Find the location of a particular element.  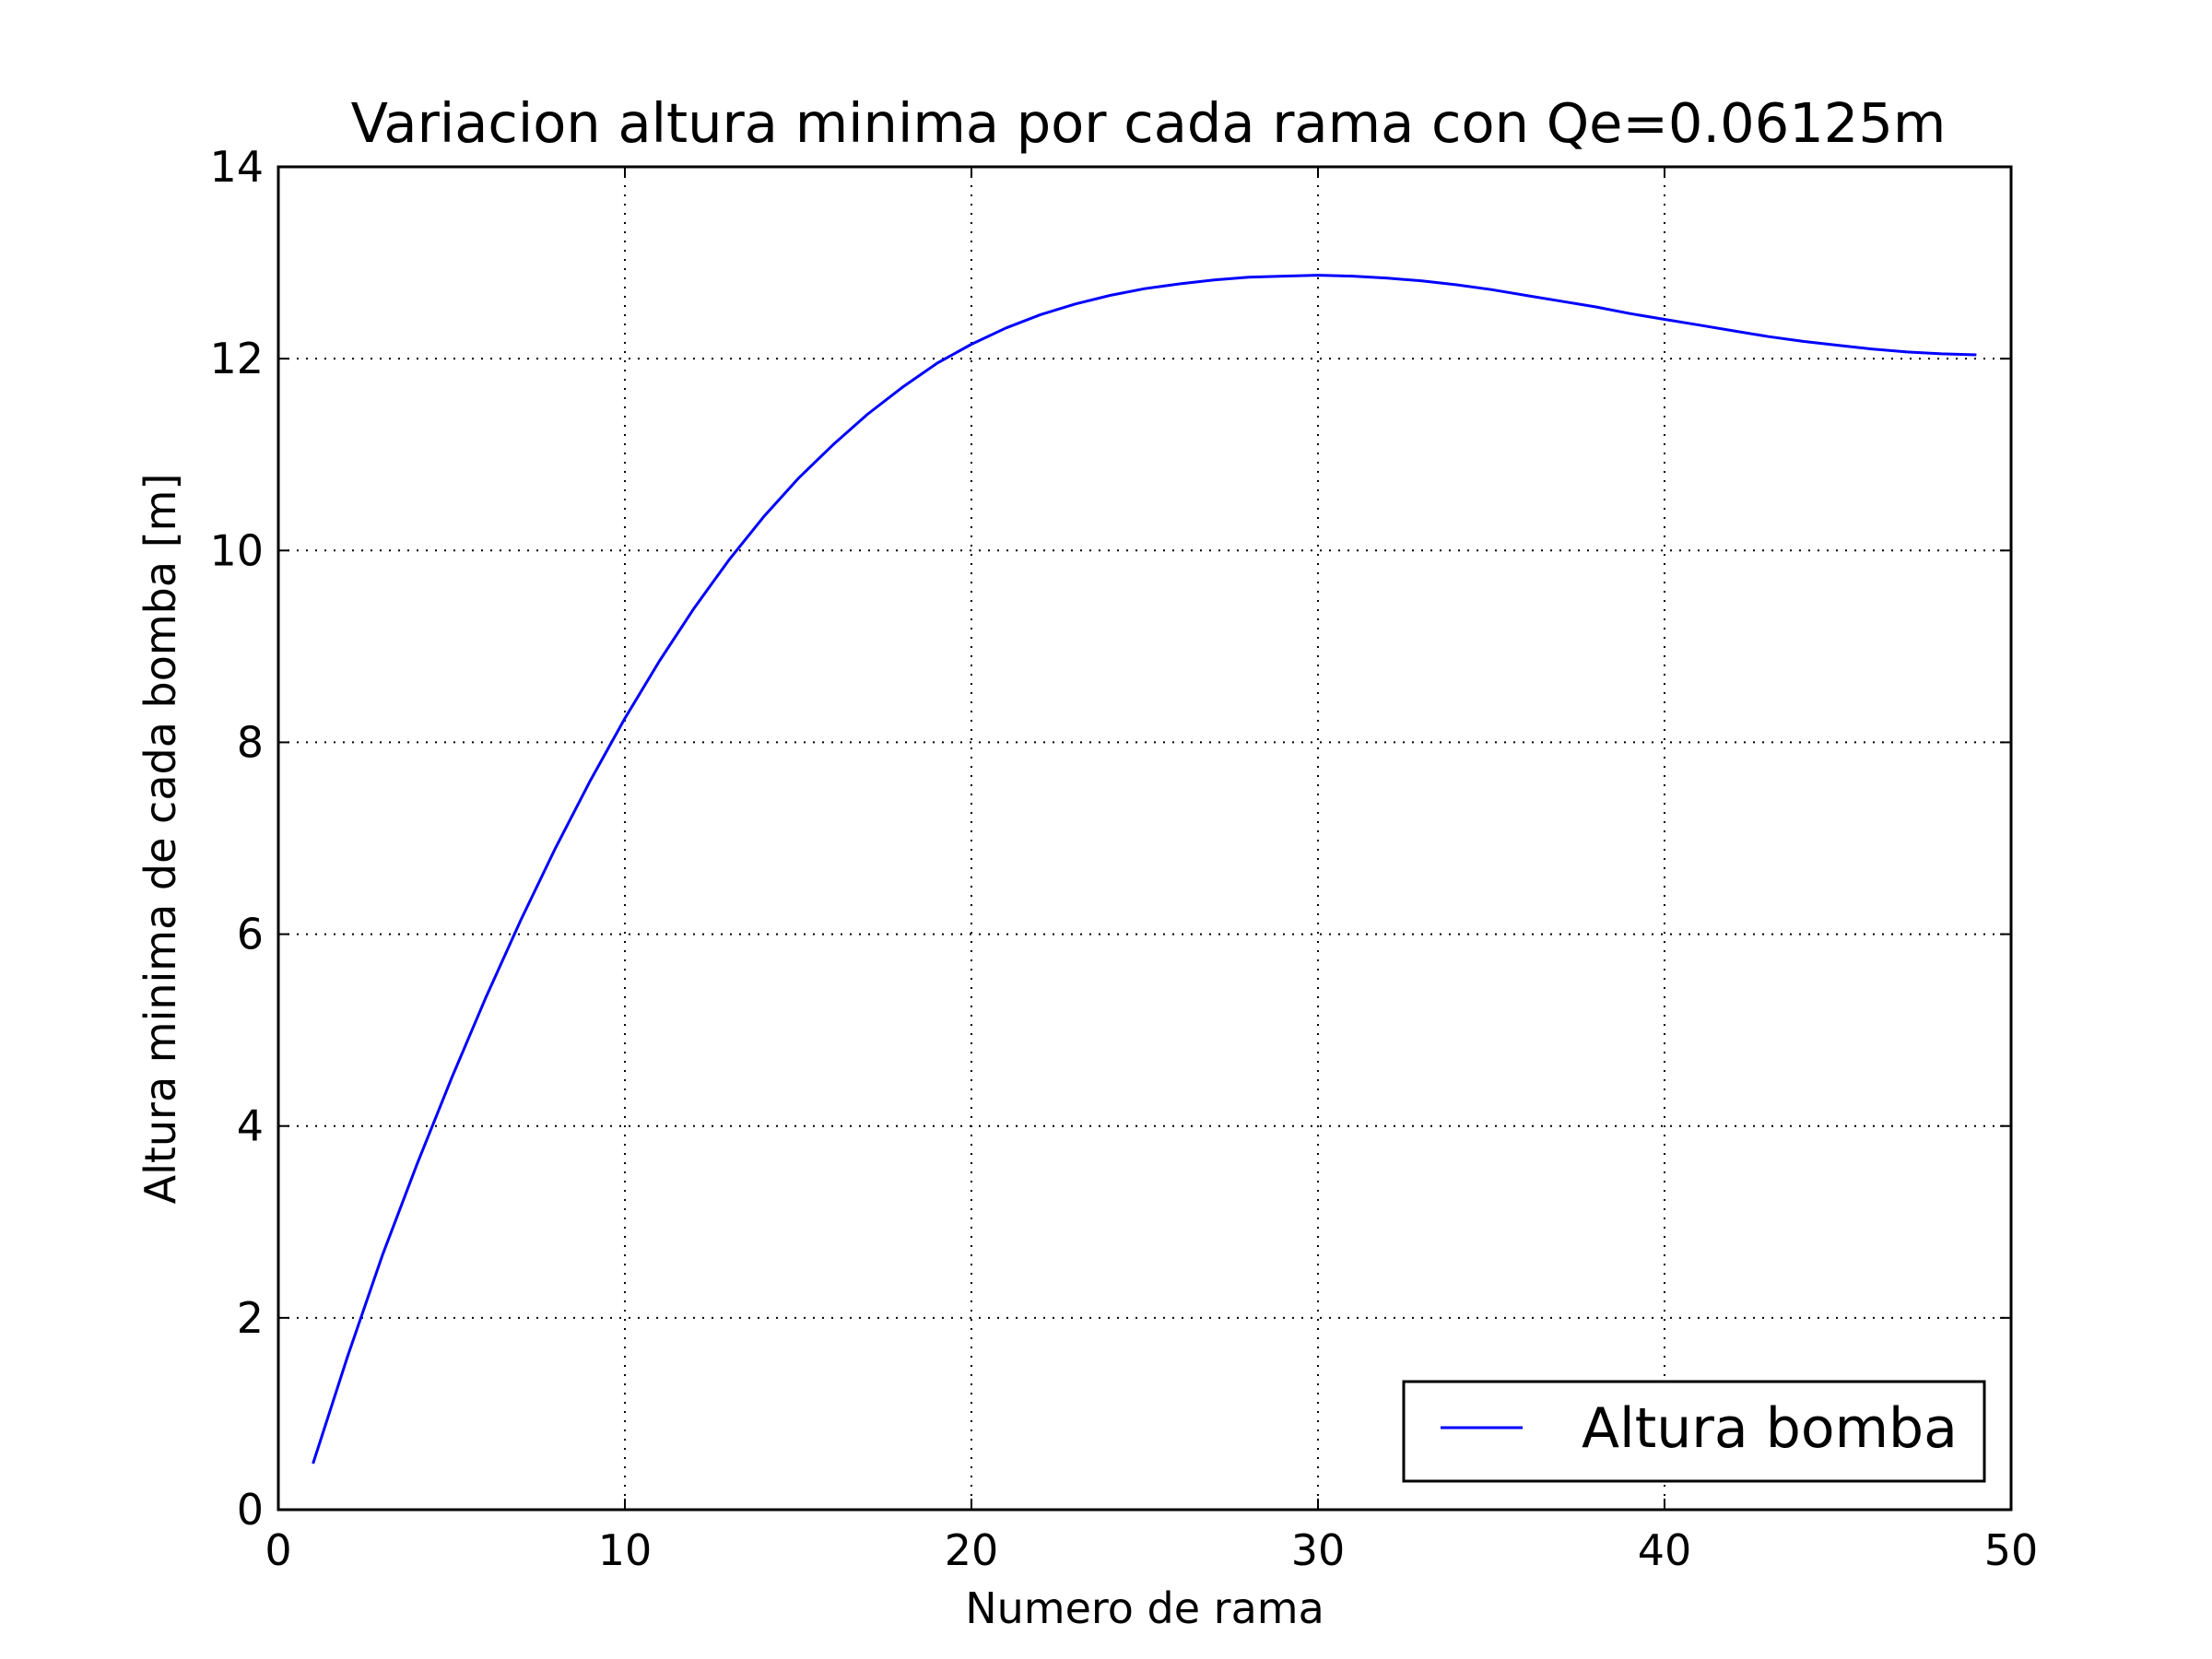

y-tick-label-10: 10 is located at coordinates (236, 550).